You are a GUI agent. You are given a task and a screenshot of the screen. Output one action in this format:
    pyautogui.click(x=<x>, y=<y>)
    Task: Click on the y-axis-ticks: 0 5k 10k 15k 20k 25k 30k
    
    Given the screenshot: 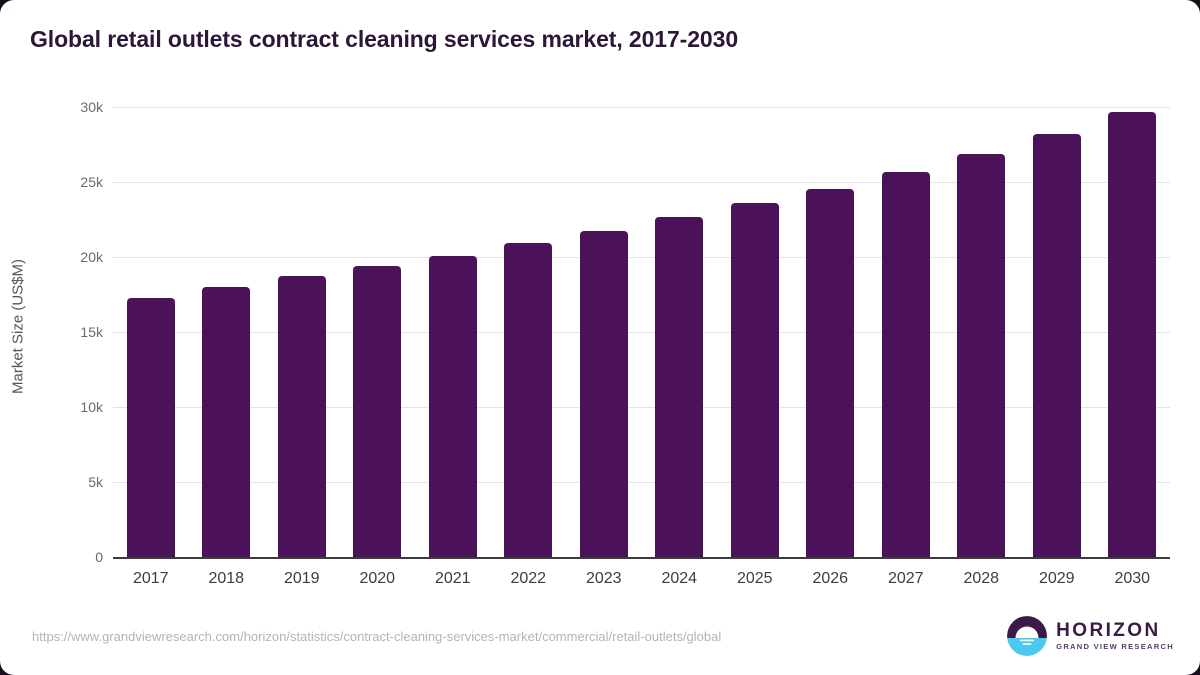 What is the action you would take?
    pyautogui.click(x=73, y=332)
    